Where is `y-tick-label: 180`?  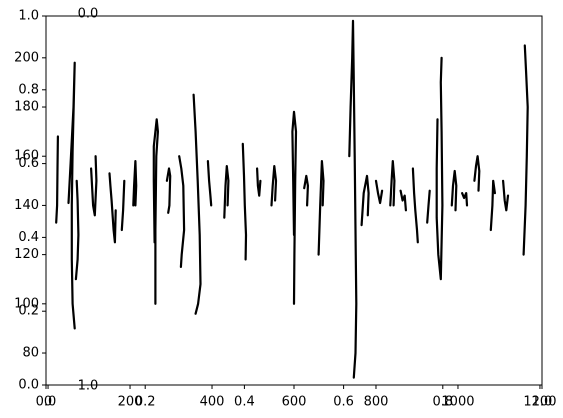 y-tick-label: 180 is located at coordinates (26, 107).